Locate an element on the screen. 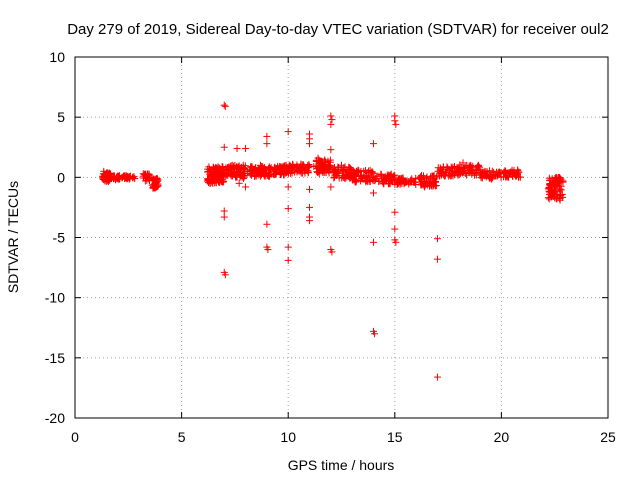 The height and width of the screenshot is (480, 640). y-tick-label: -20 is located at coordinates (55, 418).